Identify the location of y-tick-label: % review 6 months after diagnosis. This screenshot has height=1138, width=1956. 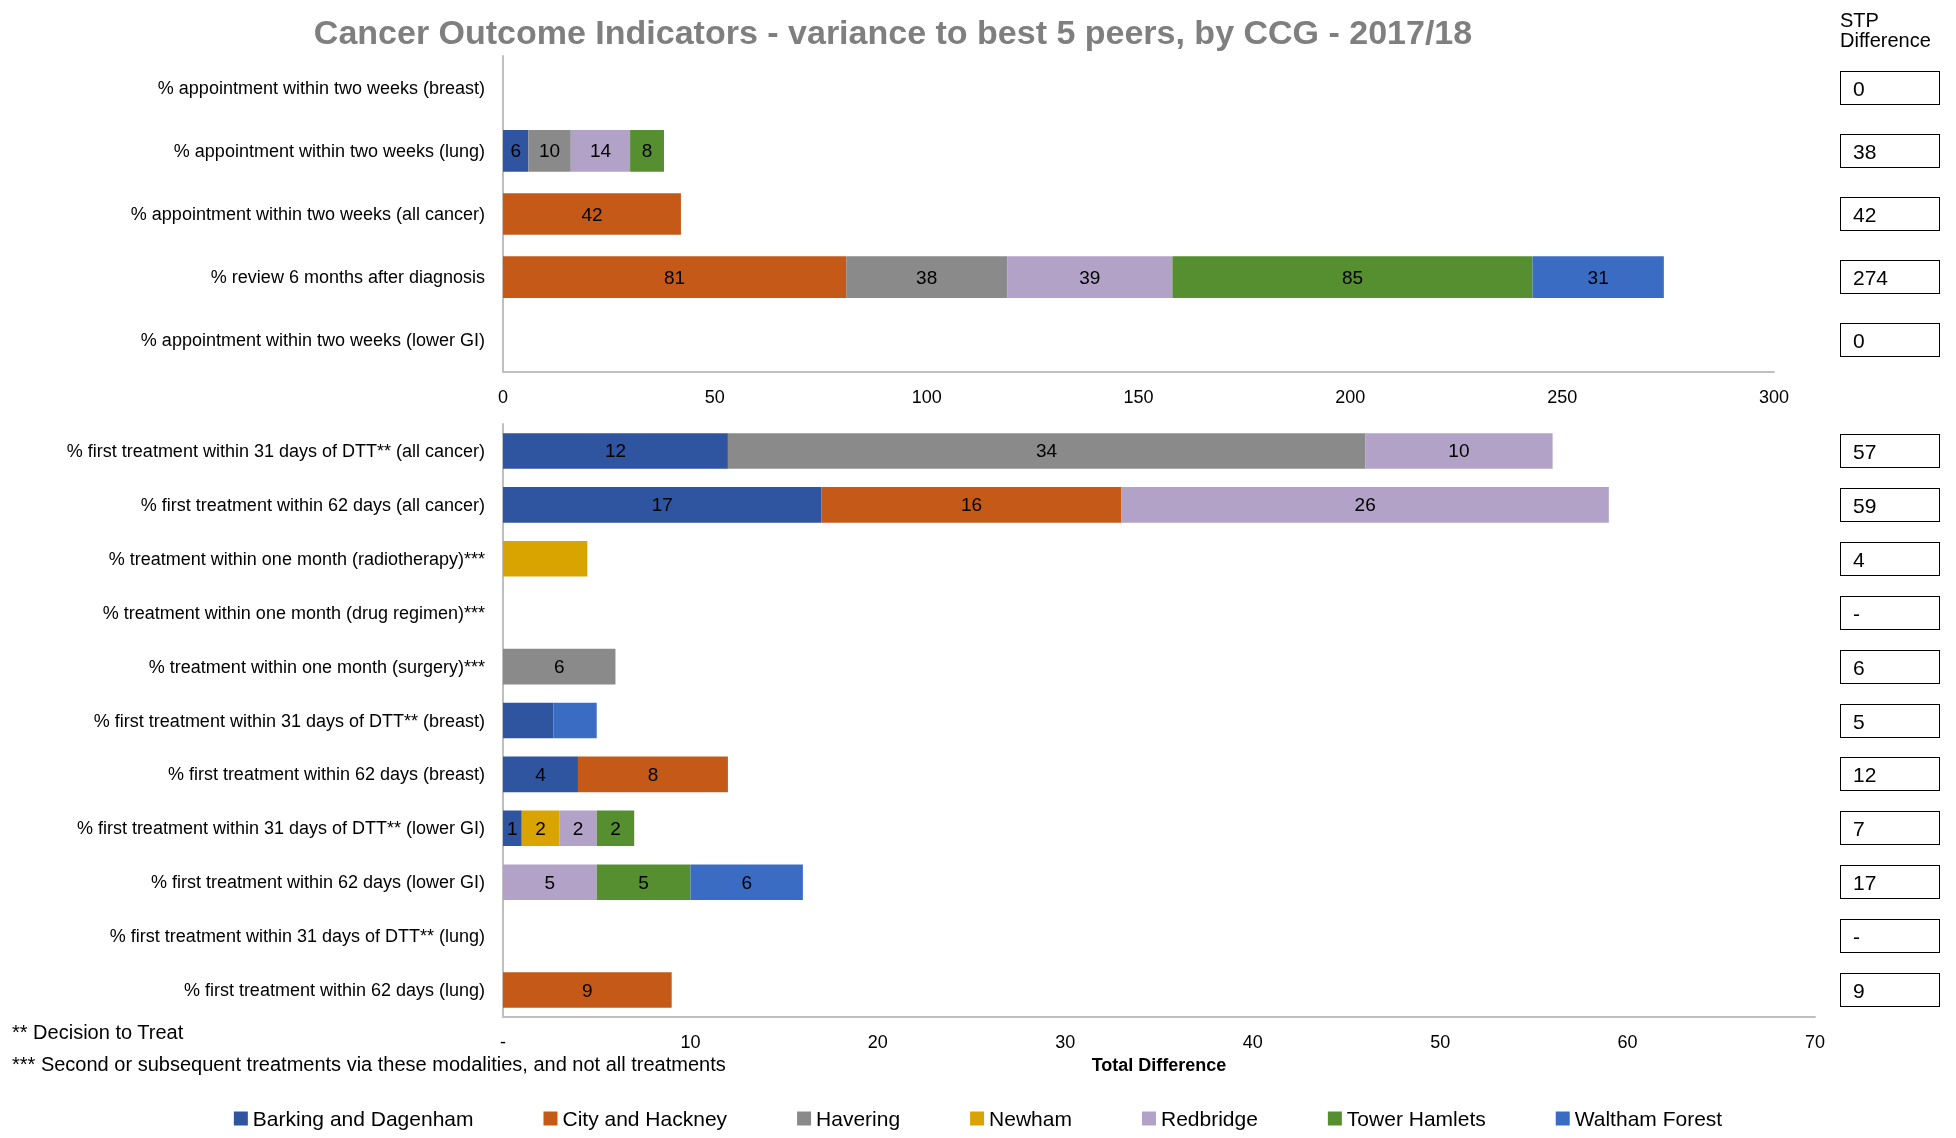
(347, 277).